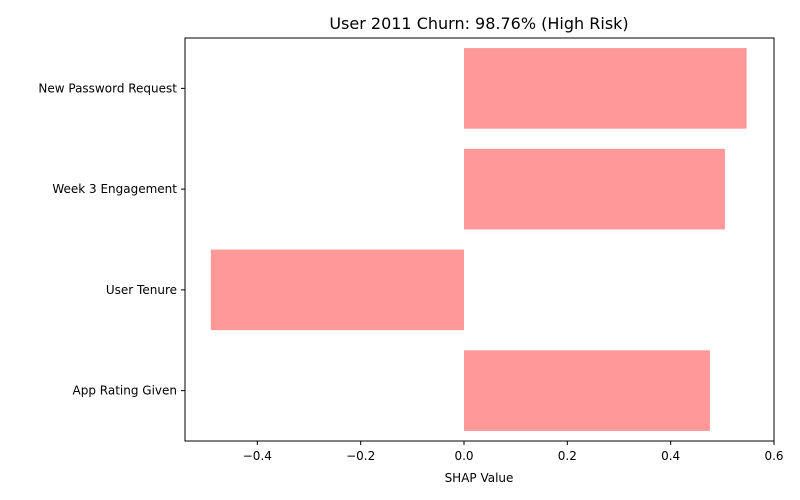  What do you see at coordinates (337, 290) in the screenshot?
I see `bar-user-tenure` at bounding box center [337, 290].